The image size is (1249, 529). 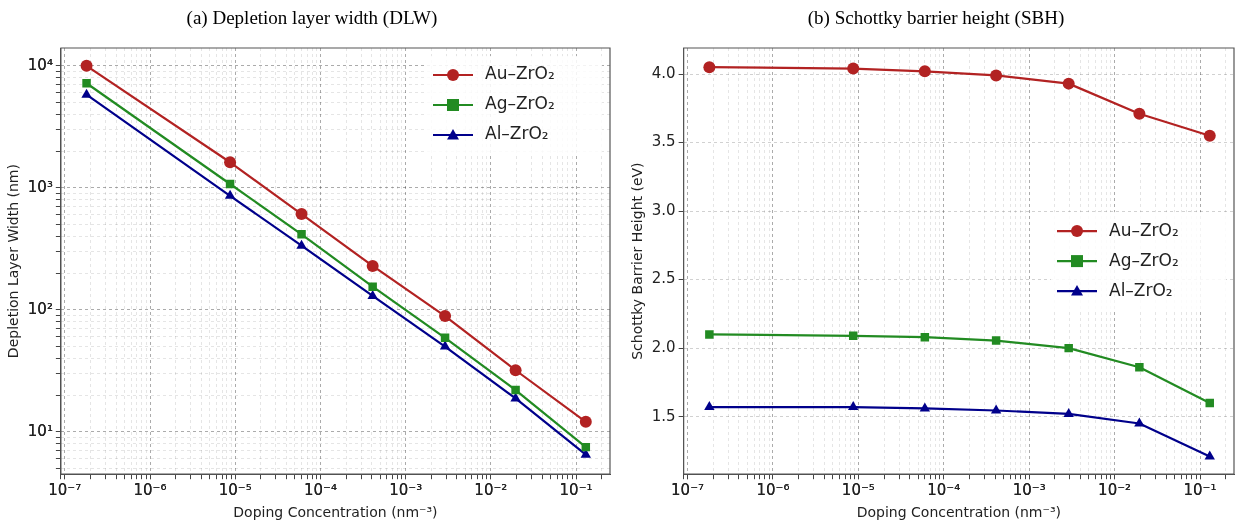 I want to click on y-axis-title: Depletion Layer Width (nm), so click(x=13, y=261).